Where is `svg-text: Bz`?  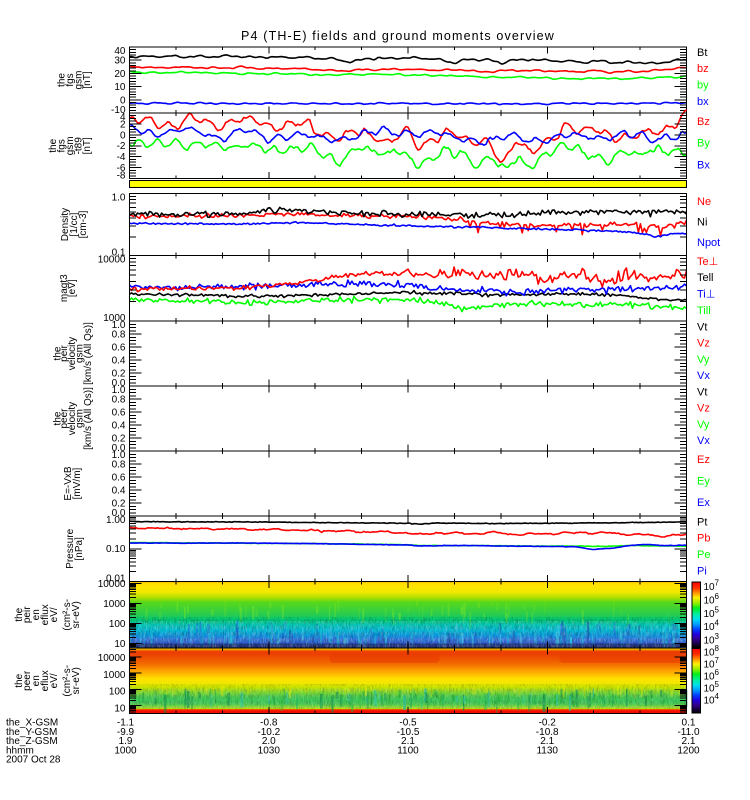 svg-text: Bz is located at coordinates (703, 122).